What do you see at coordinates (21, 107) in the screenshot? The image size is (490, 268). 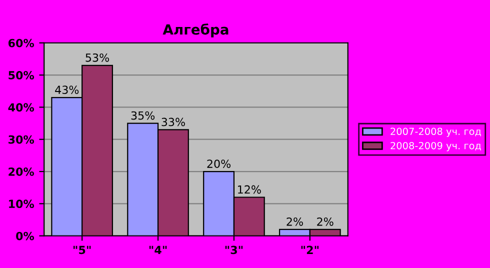 I see `y-tick-label: 40%` at bounding box center [21, 107].